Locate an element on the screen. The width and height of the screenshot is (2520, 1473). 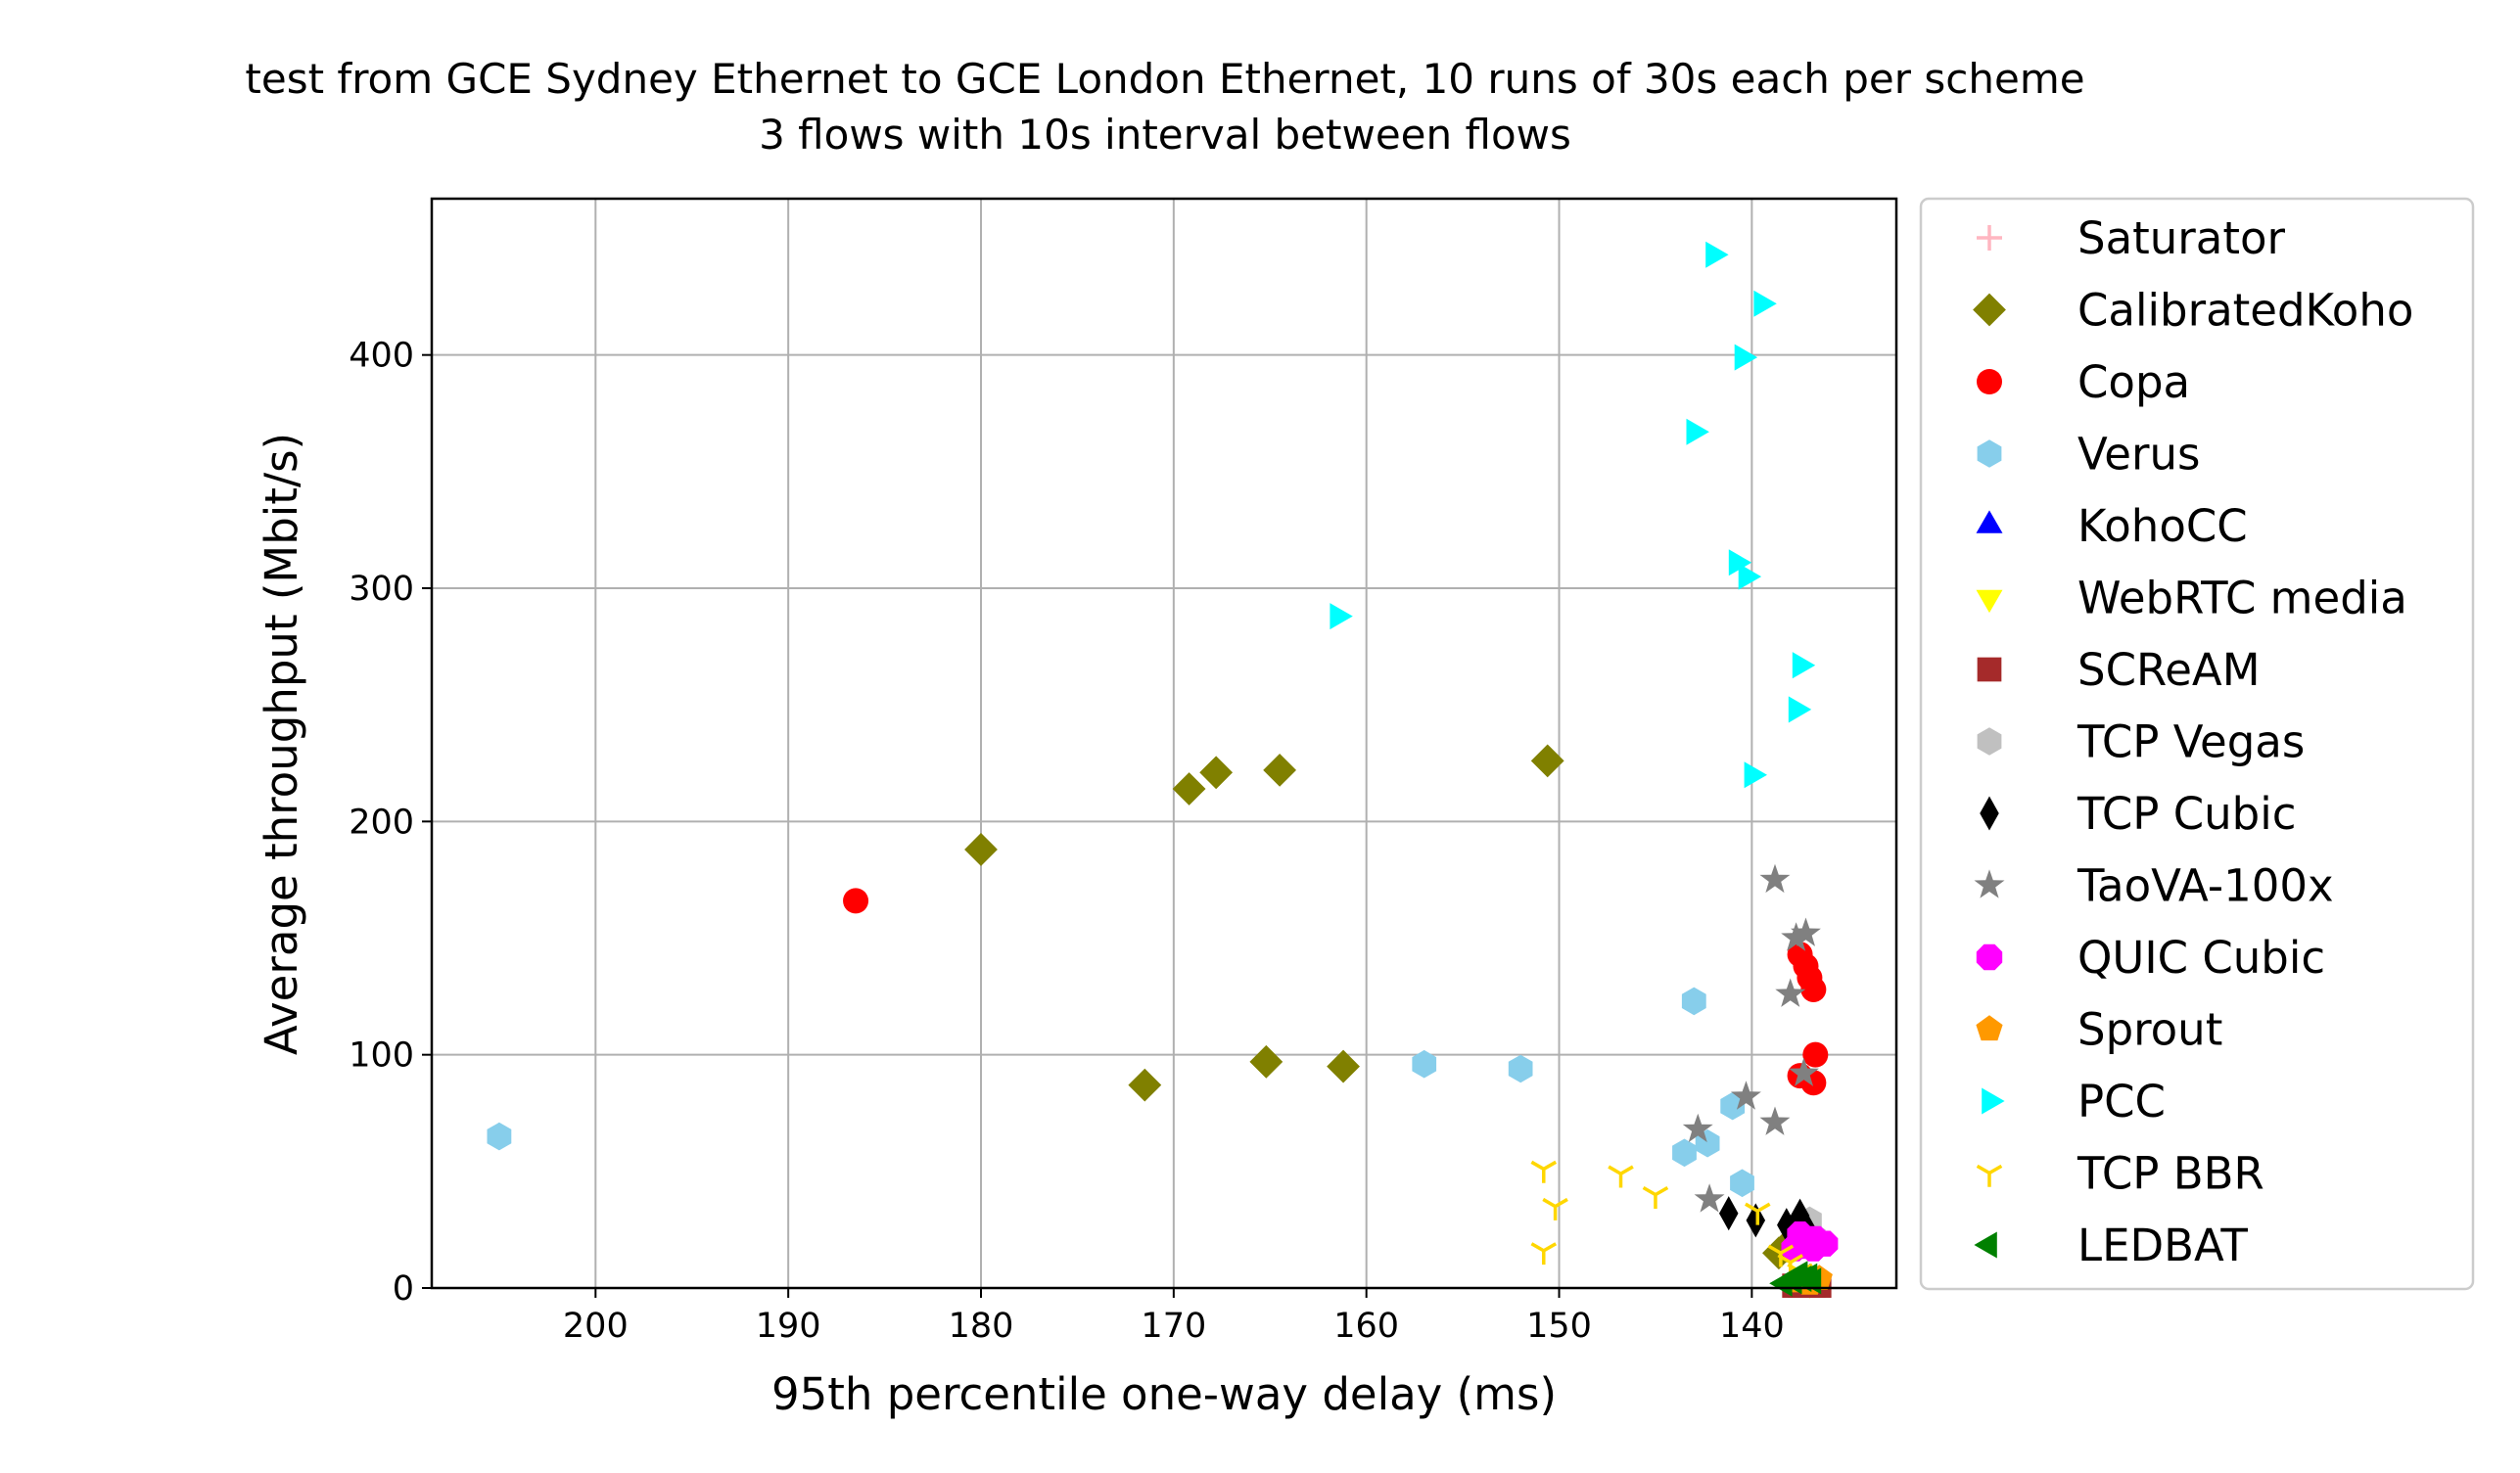
legend-label-tcp-bbr: TCP BBR is located at coordinates (2170, 1174).